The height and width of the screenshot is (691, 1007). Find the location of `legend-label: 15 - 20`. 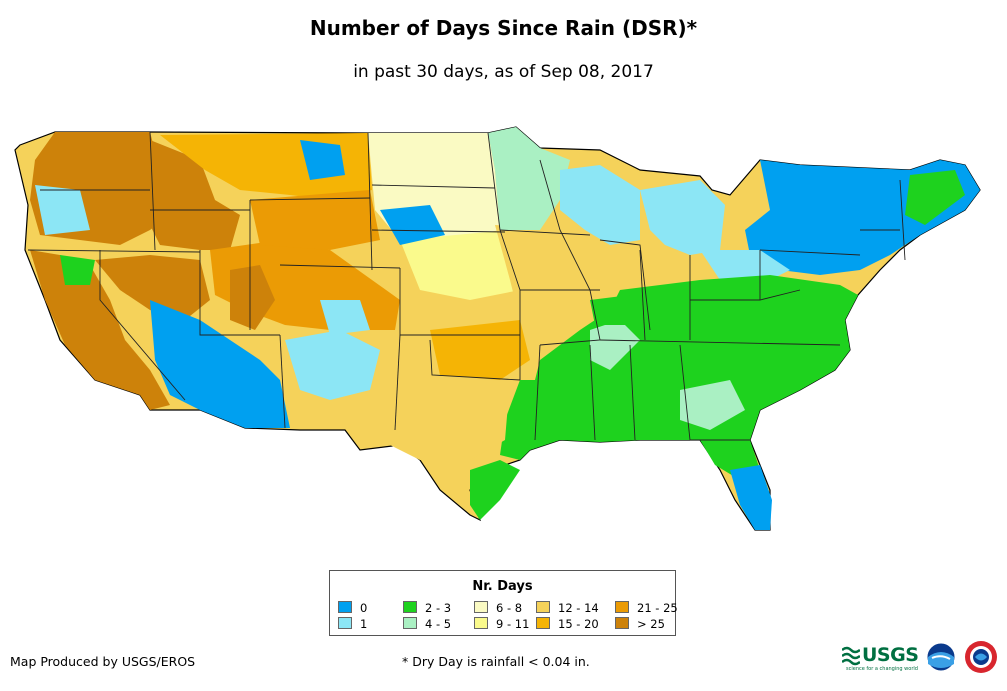

legend-label: 15 - 20 is located at coordinates (578, 624).